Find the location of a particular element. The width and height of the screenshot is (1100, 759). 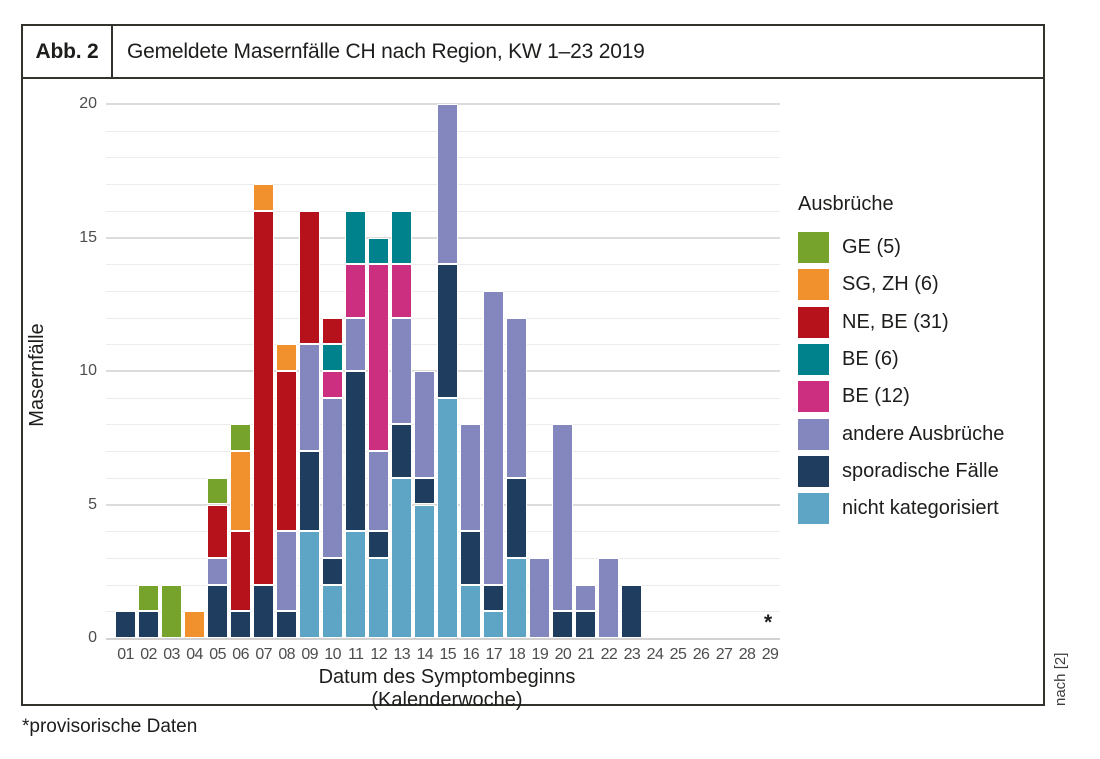

x-tick-label: 19 is located at coordinates (540, 654).